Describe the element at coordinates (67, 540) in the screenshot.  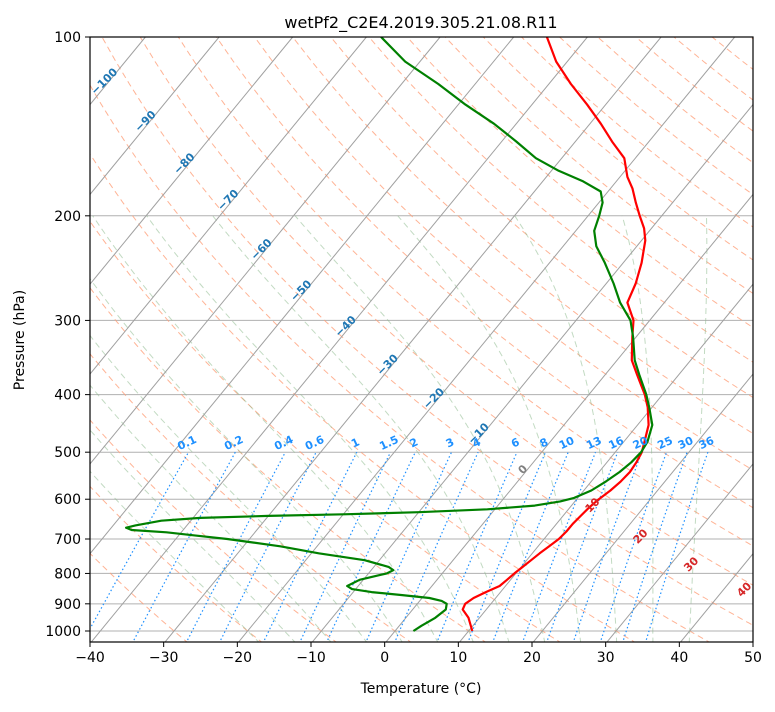
I see `y-tick-label: 700` at that location.